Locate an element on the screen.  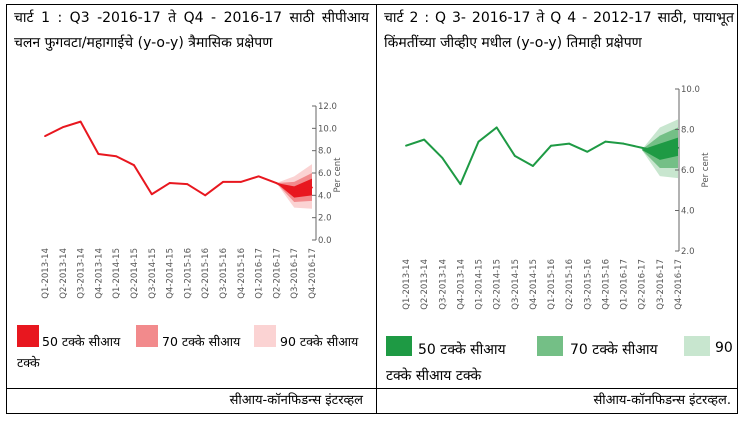
chart1-series-line is located at coordinates (178, 158).